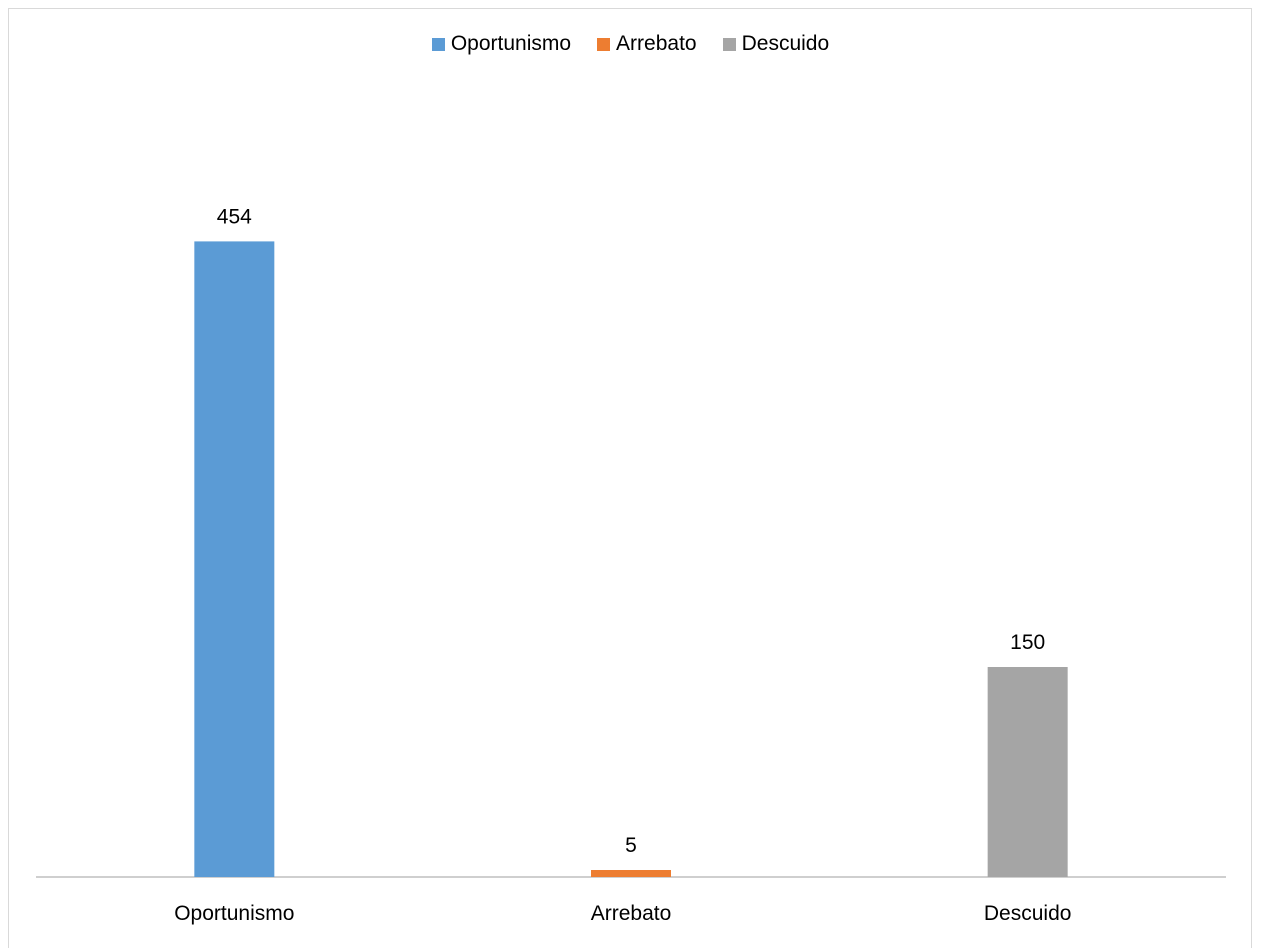  Describe the element at coordinates (631, 873) in the screenshot. I see `bar-arrebato` at that location.